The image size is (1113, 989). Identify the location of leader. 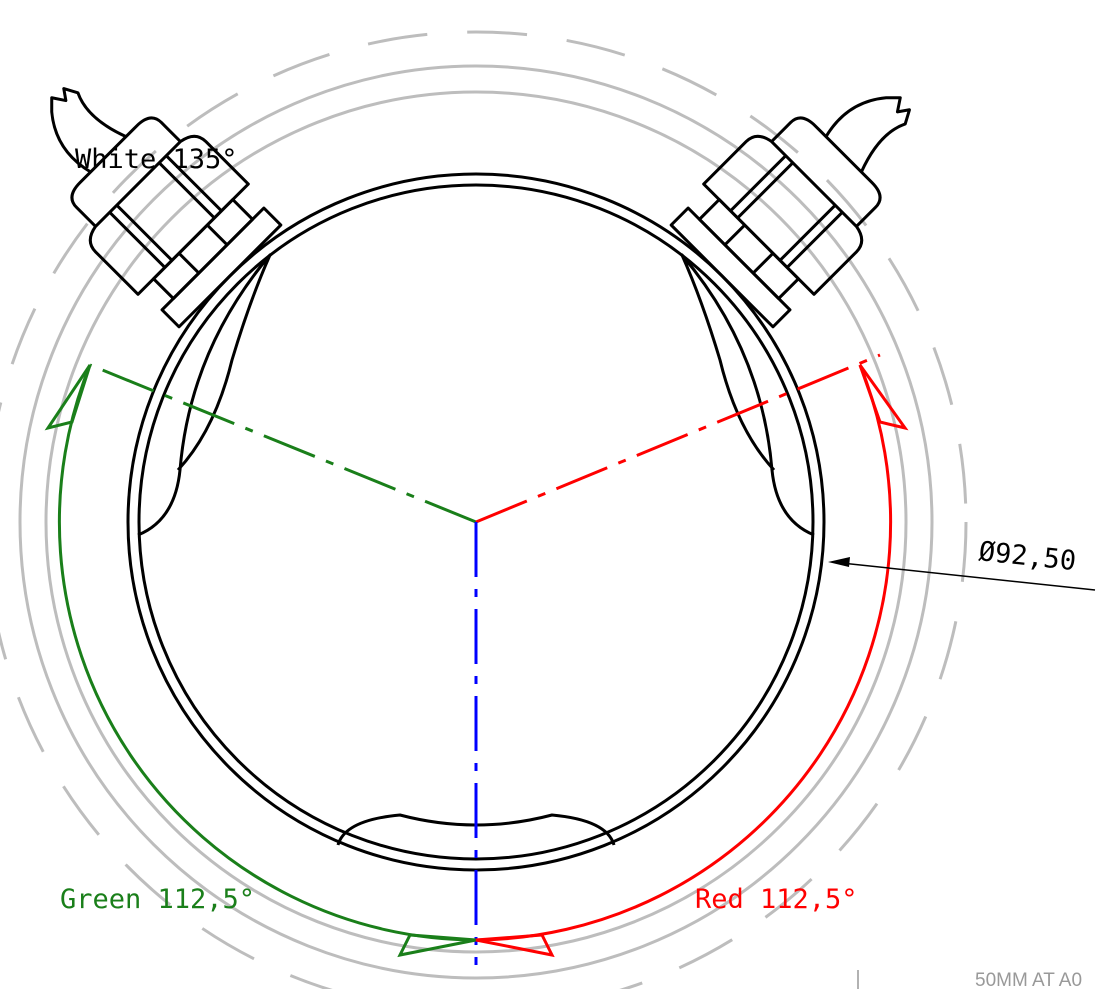
(963, 576).